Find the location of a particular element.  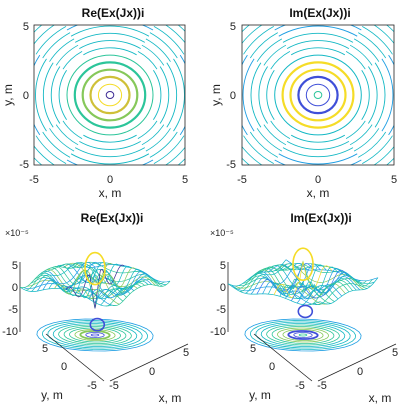

y-axis-line is located at coordinates (75, 357).